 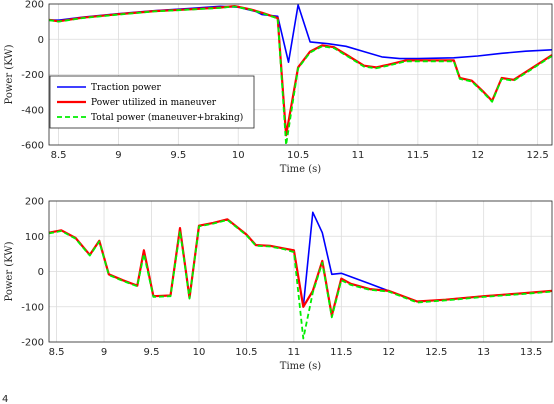 What do you see at coordinates (483, 352) in the screenshot?
I see `x-tick-label: 13` at bounding box center [483, 352].